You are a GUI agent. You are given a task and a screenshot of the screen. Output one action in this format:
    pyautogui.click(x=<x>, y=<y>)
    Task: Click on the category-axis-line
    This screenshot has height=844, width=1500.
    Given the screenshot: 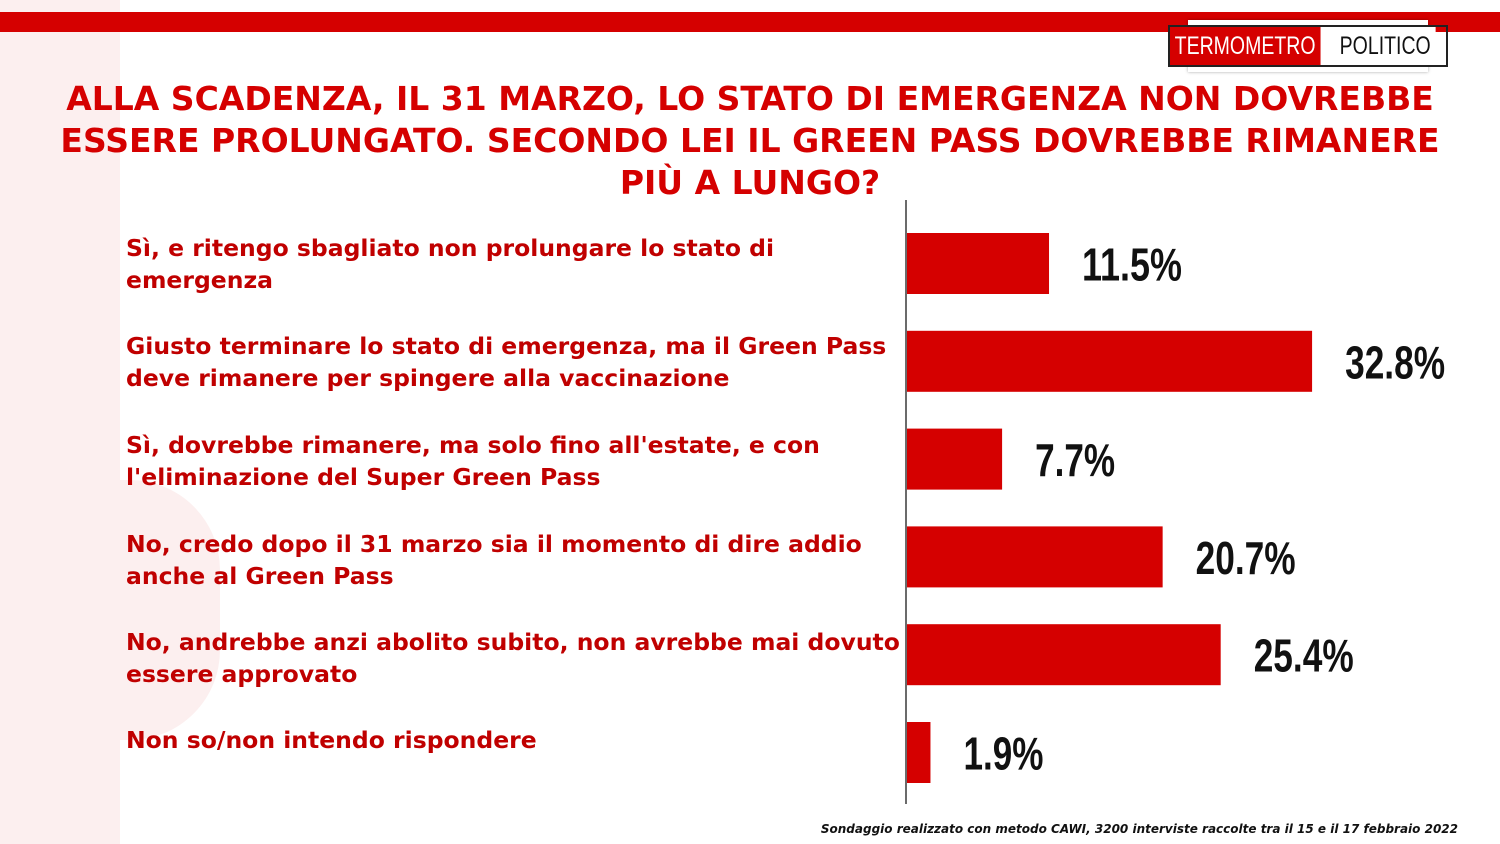 What is the action you would take?
    pyautogui.click(x=906, y=502)
    